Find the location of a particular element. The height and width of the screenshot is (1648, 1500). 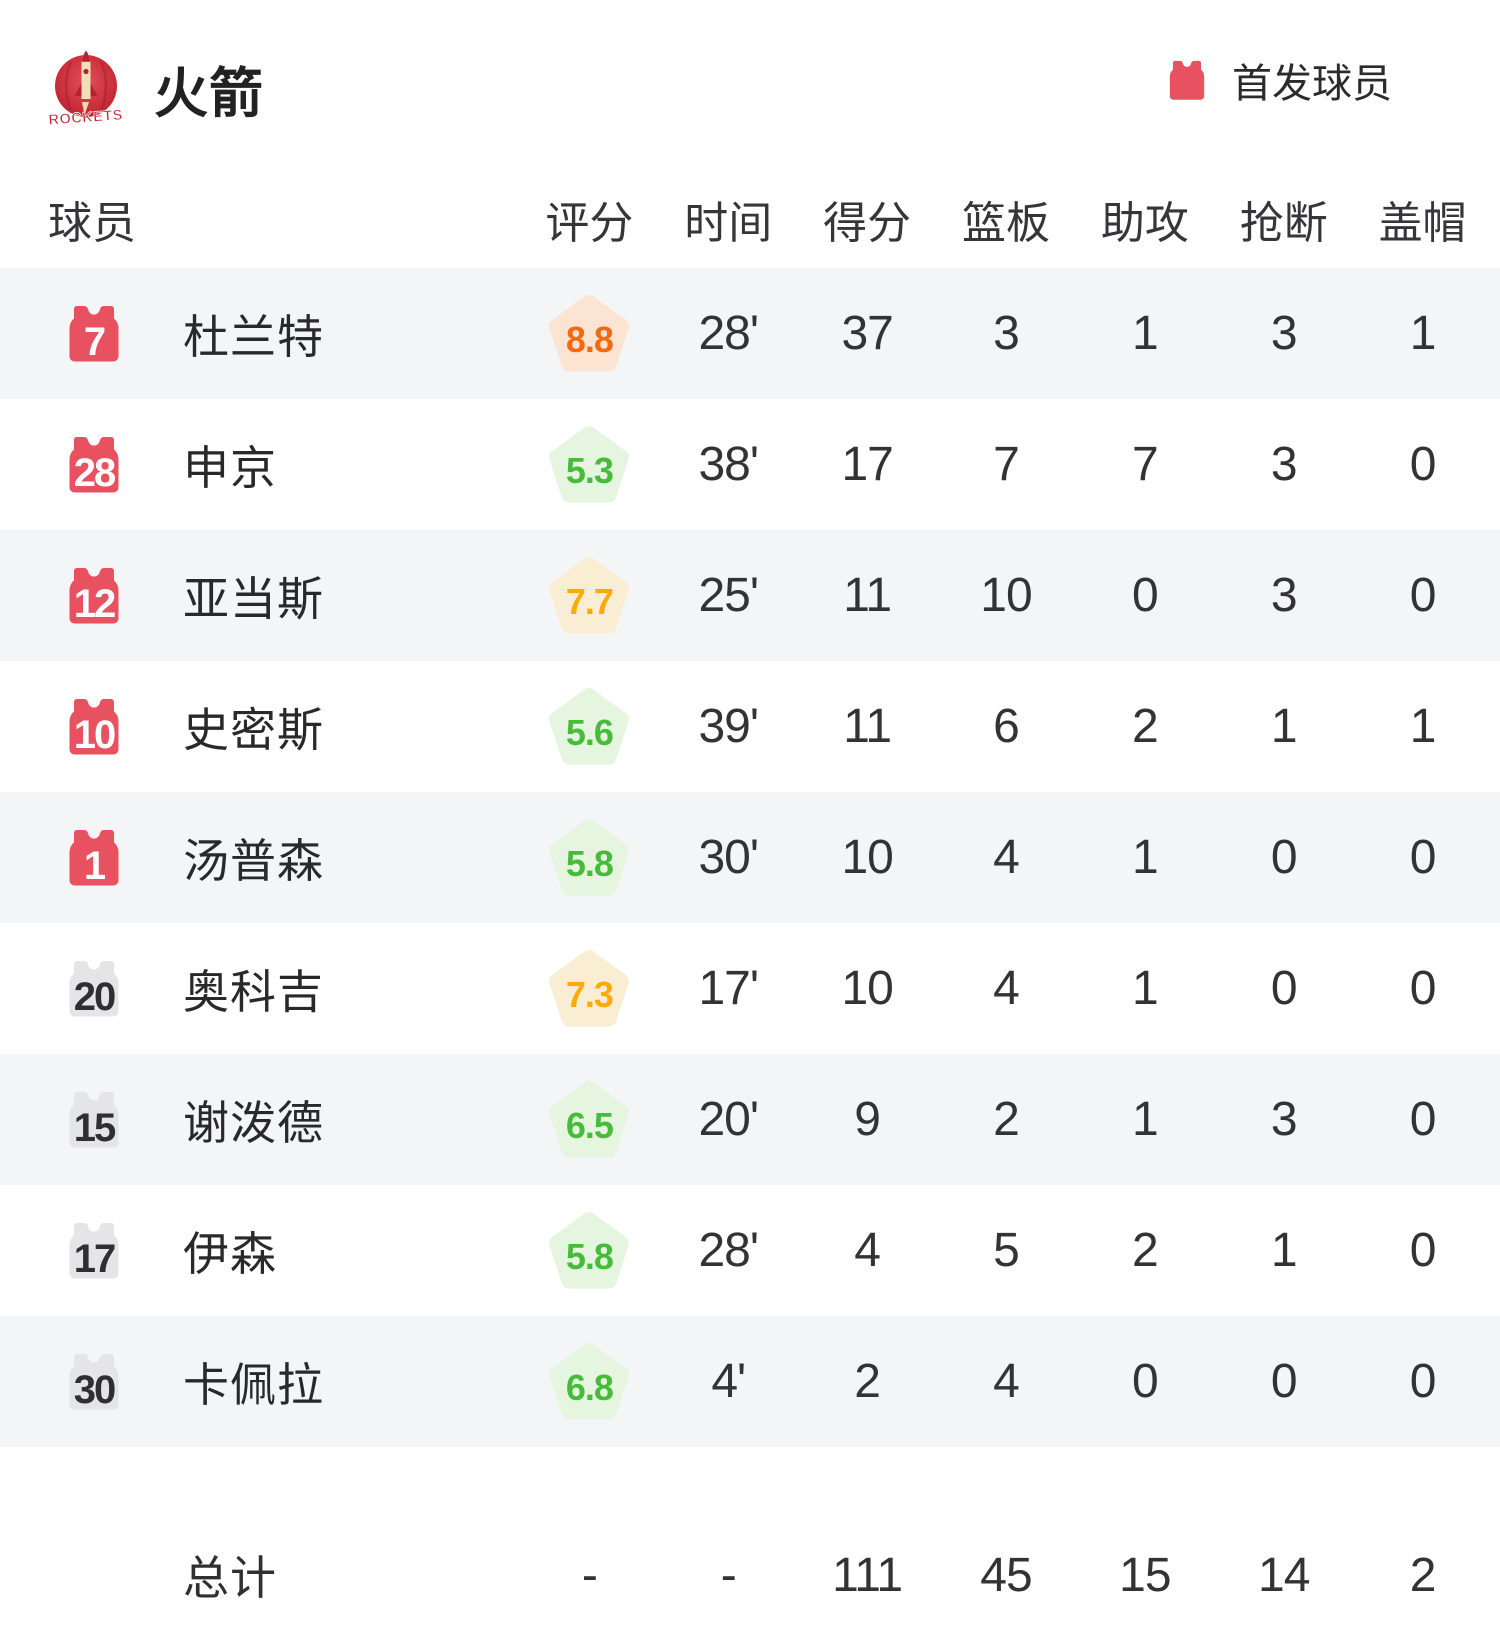

total-assists: 15 is located at coordinates (1145, 1575).